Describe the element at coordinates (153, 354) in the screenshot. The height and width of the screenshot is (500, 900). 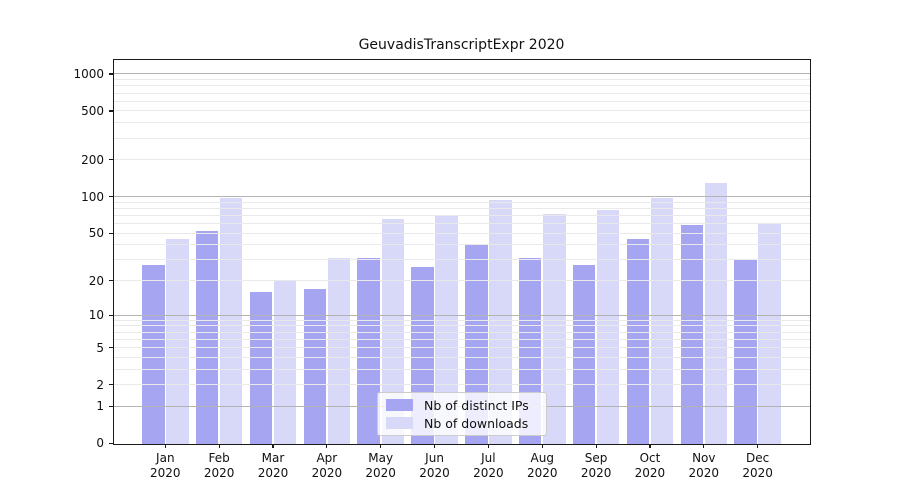
I see `bar-jan-ips` at that location.